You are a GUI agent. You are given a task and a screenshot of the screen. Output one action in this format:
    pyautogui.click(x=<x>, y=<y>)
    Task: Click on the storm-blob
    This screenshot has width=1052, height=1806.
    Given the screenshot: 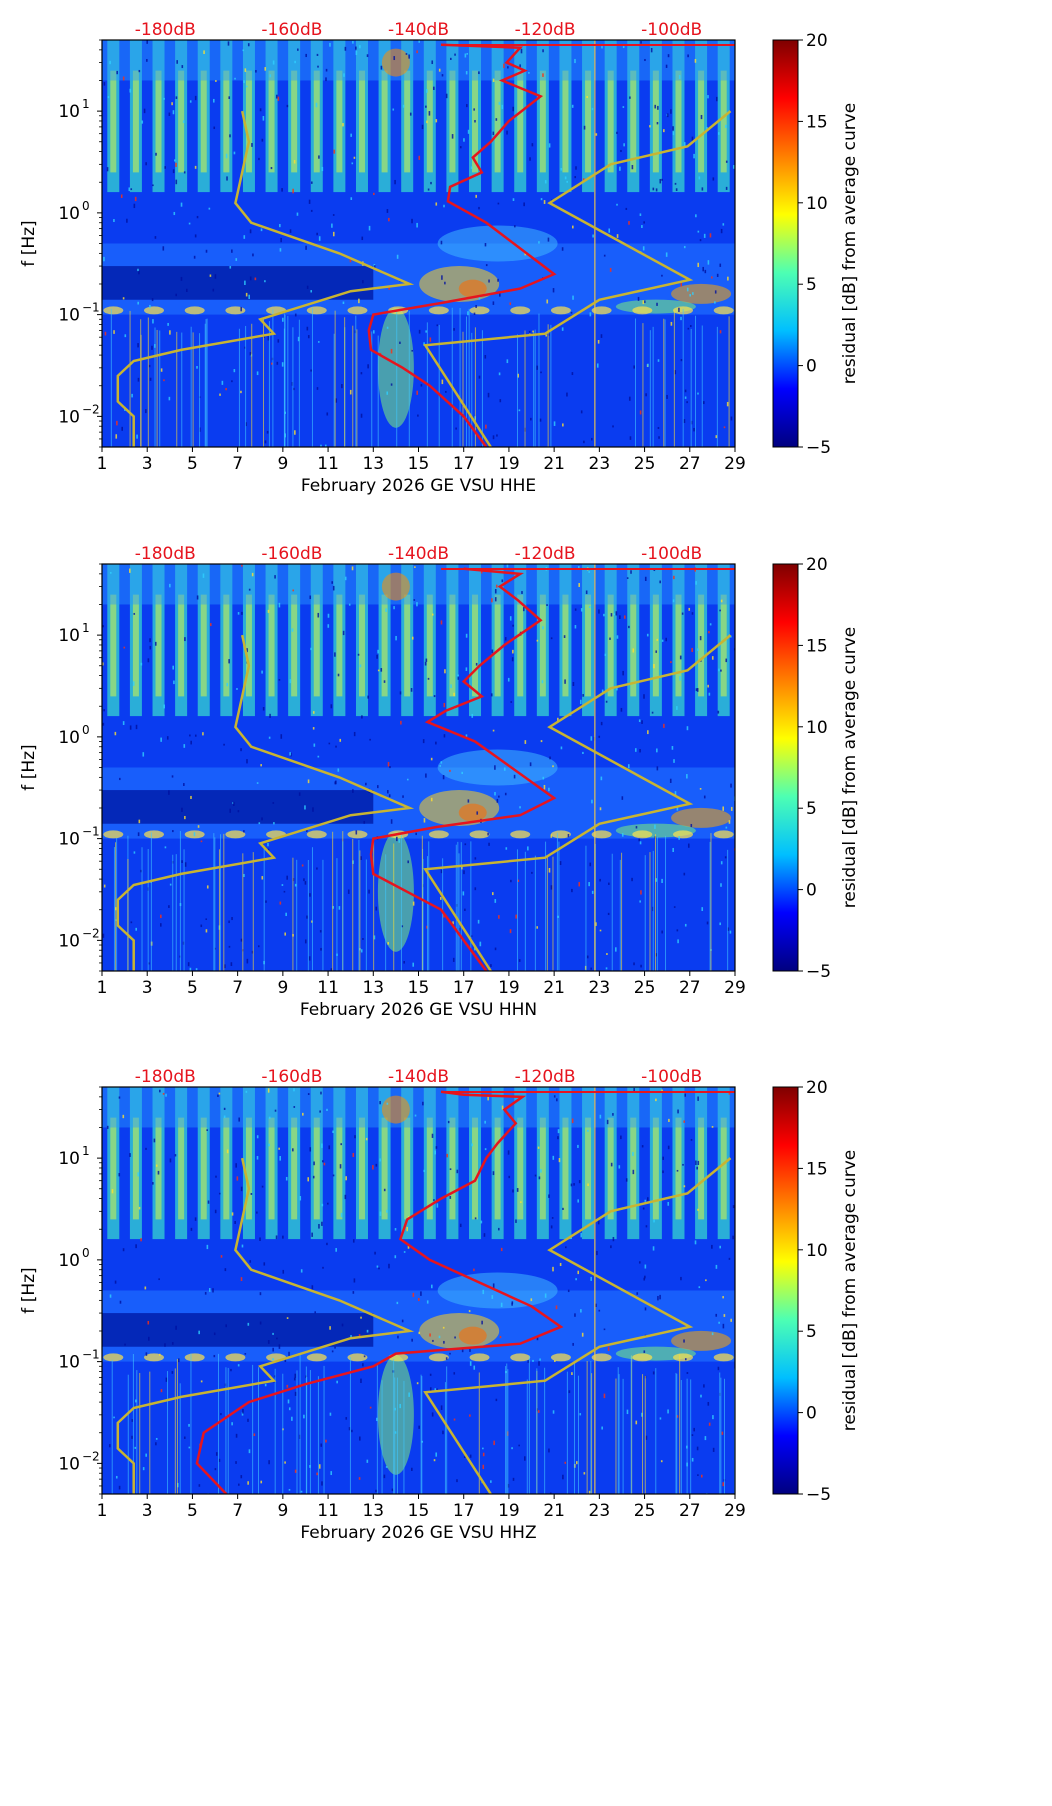 What is the action you would take?
    pyautogui.click(x=701, y=817)
    